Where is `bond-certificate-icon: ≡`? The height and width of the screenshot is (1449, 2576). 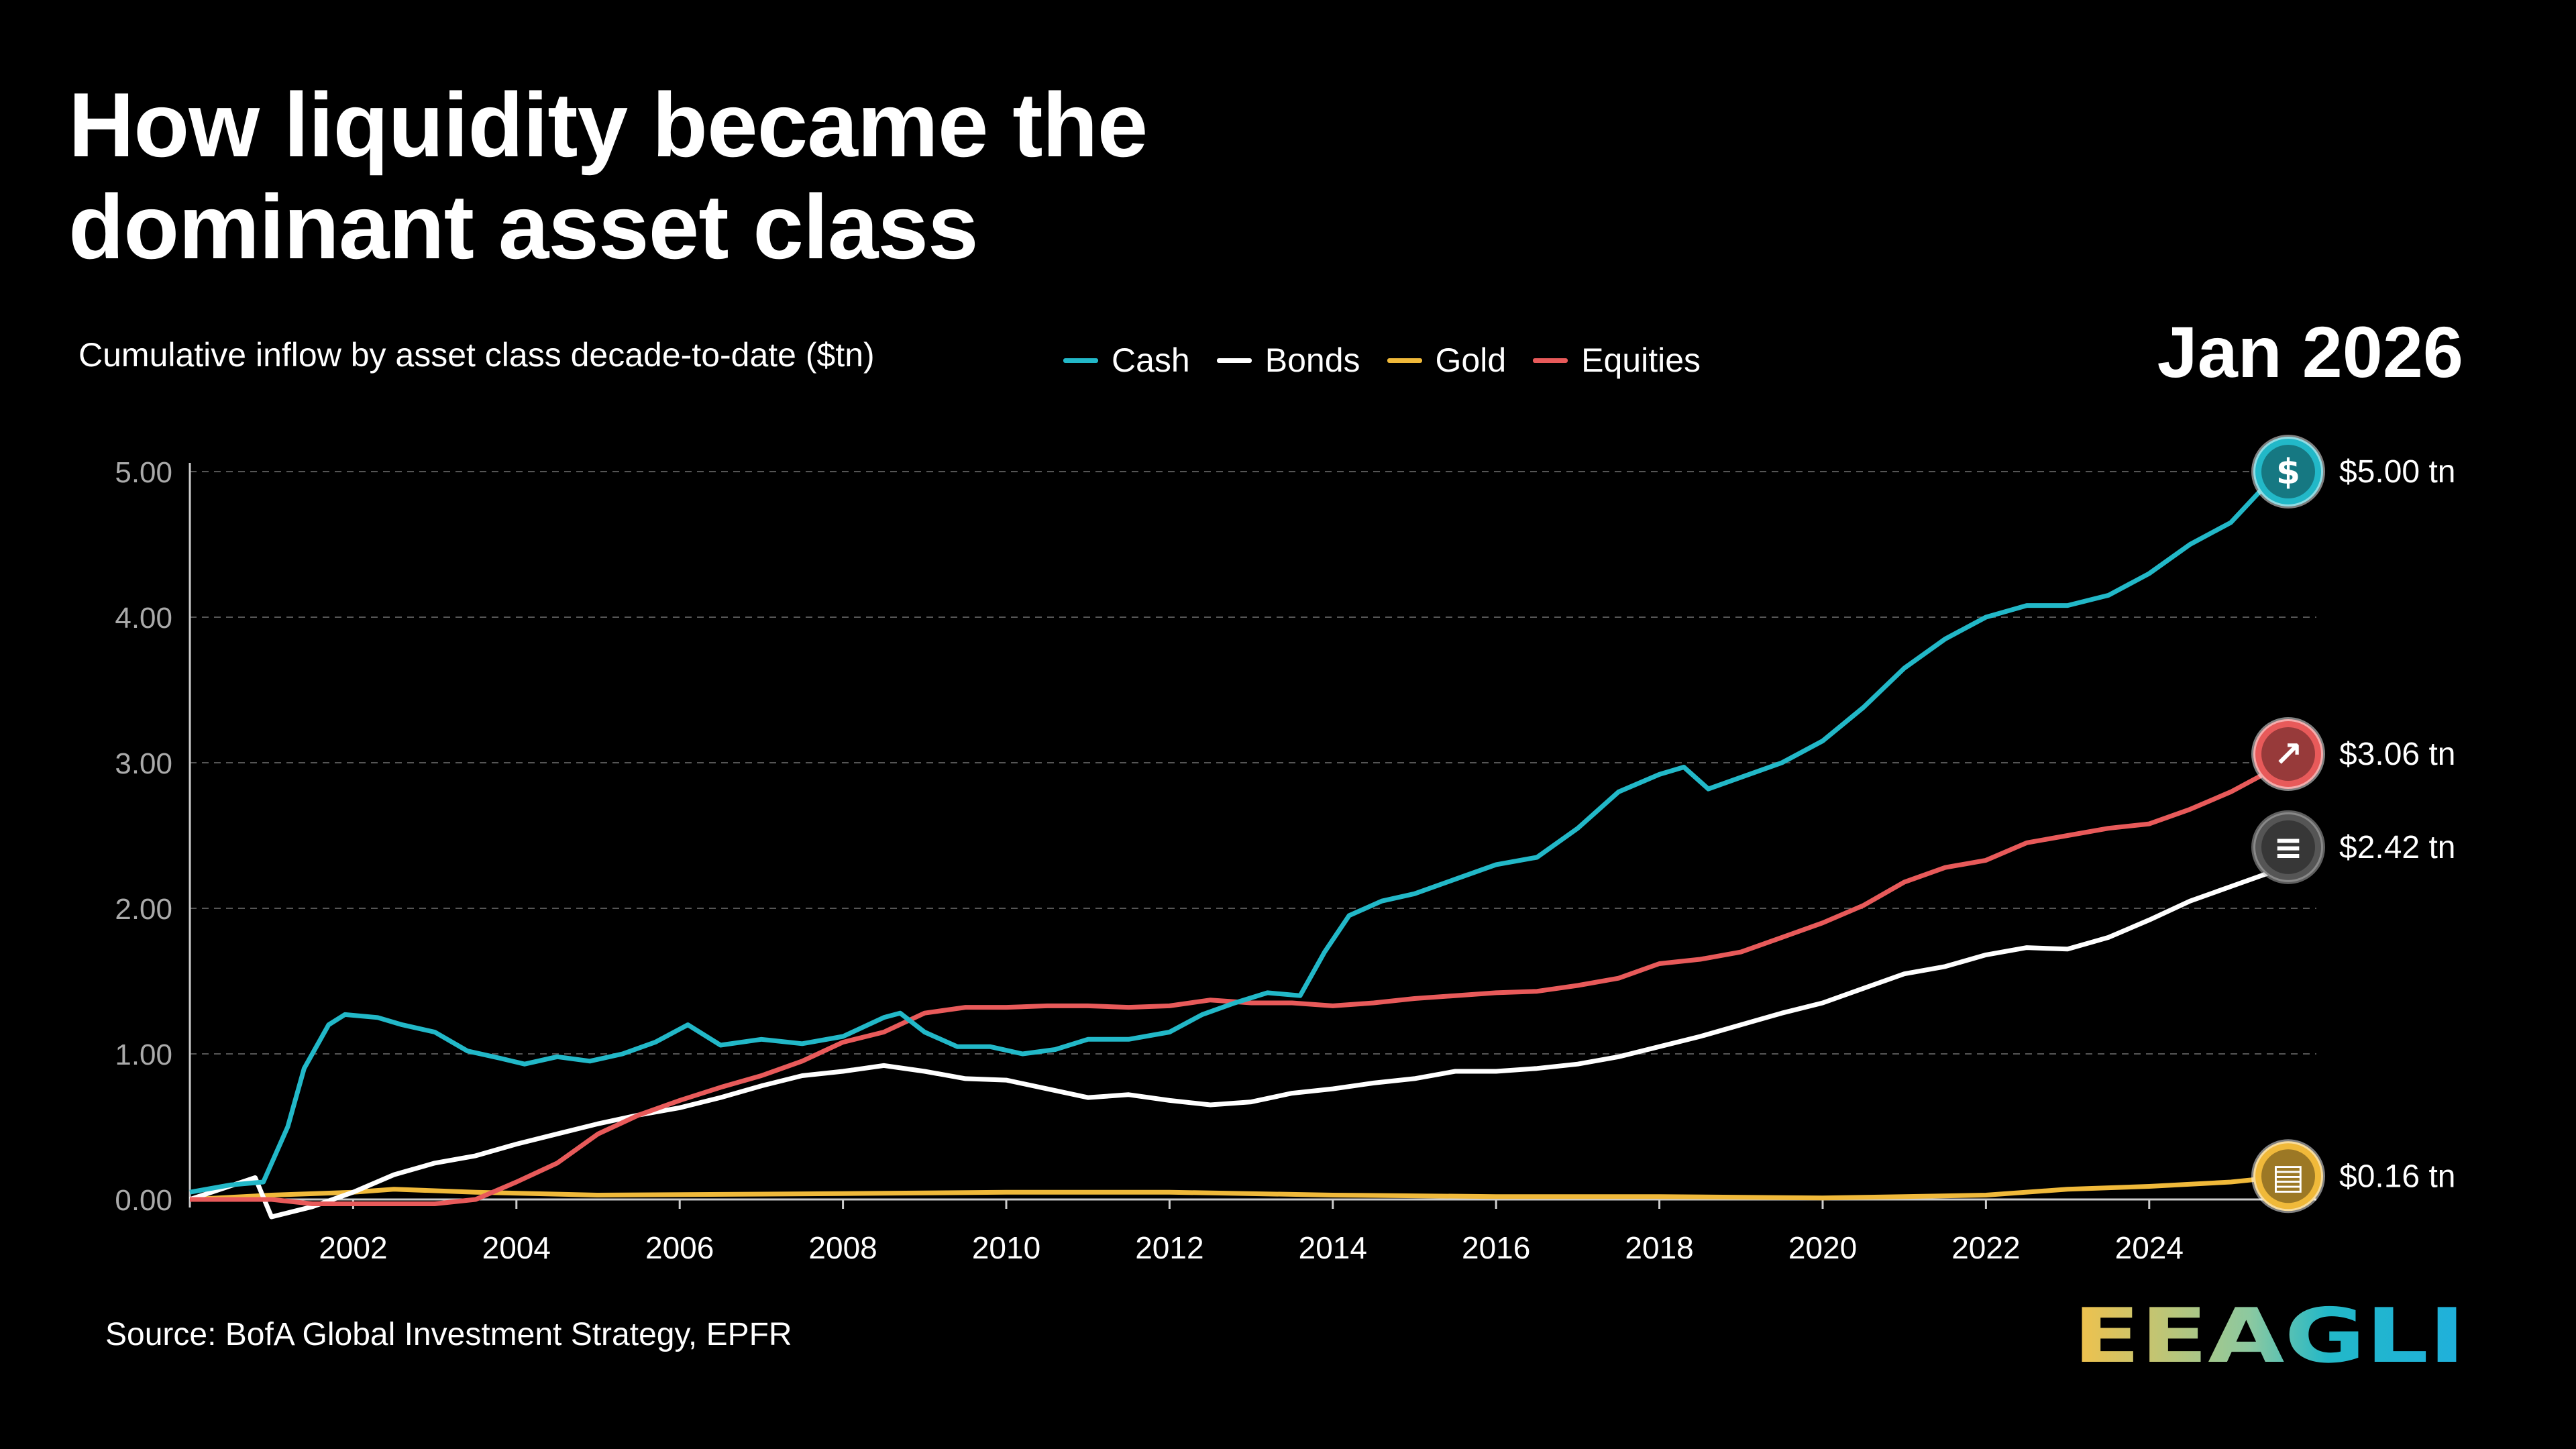 bond-certificate-icon: ≡ is located at coordinates (2288, 847).